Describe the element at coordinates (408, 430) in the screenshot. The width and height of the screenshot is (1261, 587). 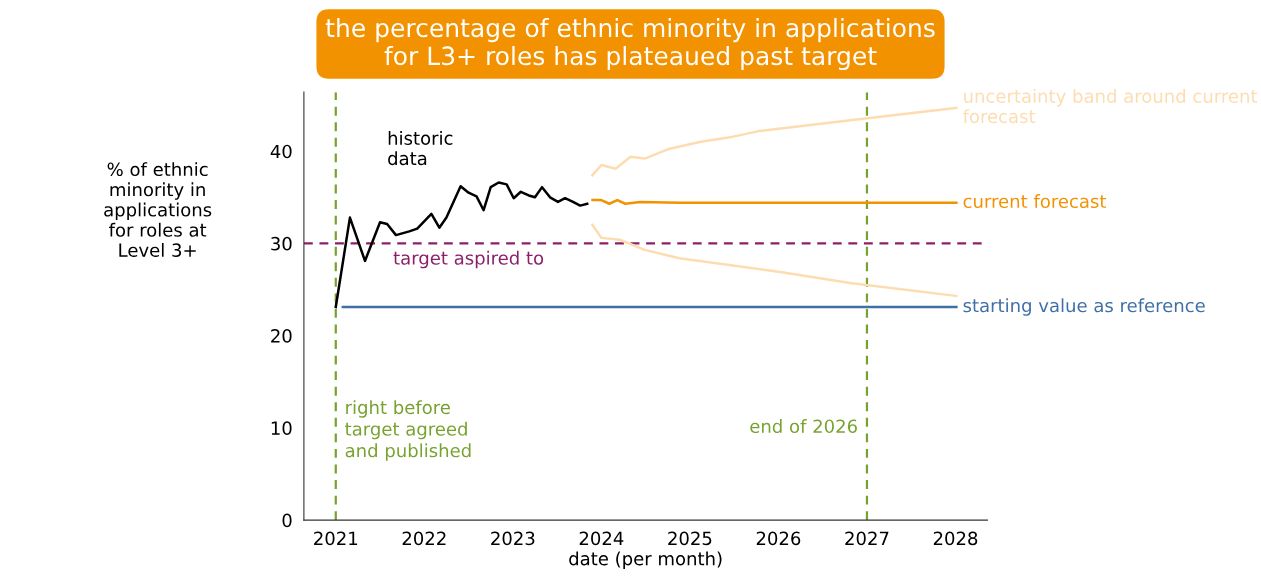
I see `ref-line-label: right before target agreed and published` at that location.